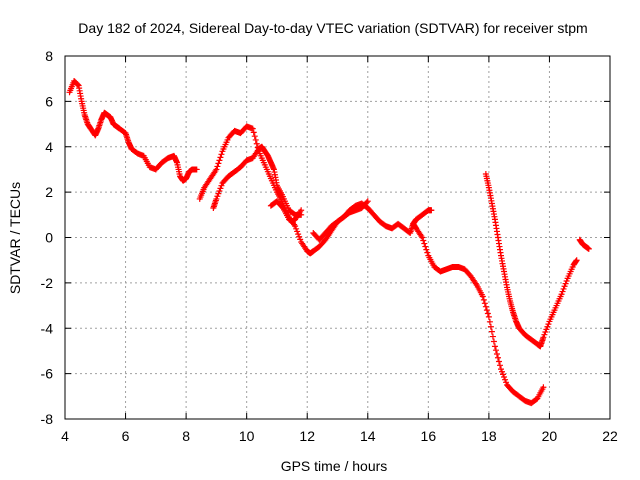  Describe the element at coordinates (186, 436) in the screenshot. I see `x-tick-label: 8` at that location.